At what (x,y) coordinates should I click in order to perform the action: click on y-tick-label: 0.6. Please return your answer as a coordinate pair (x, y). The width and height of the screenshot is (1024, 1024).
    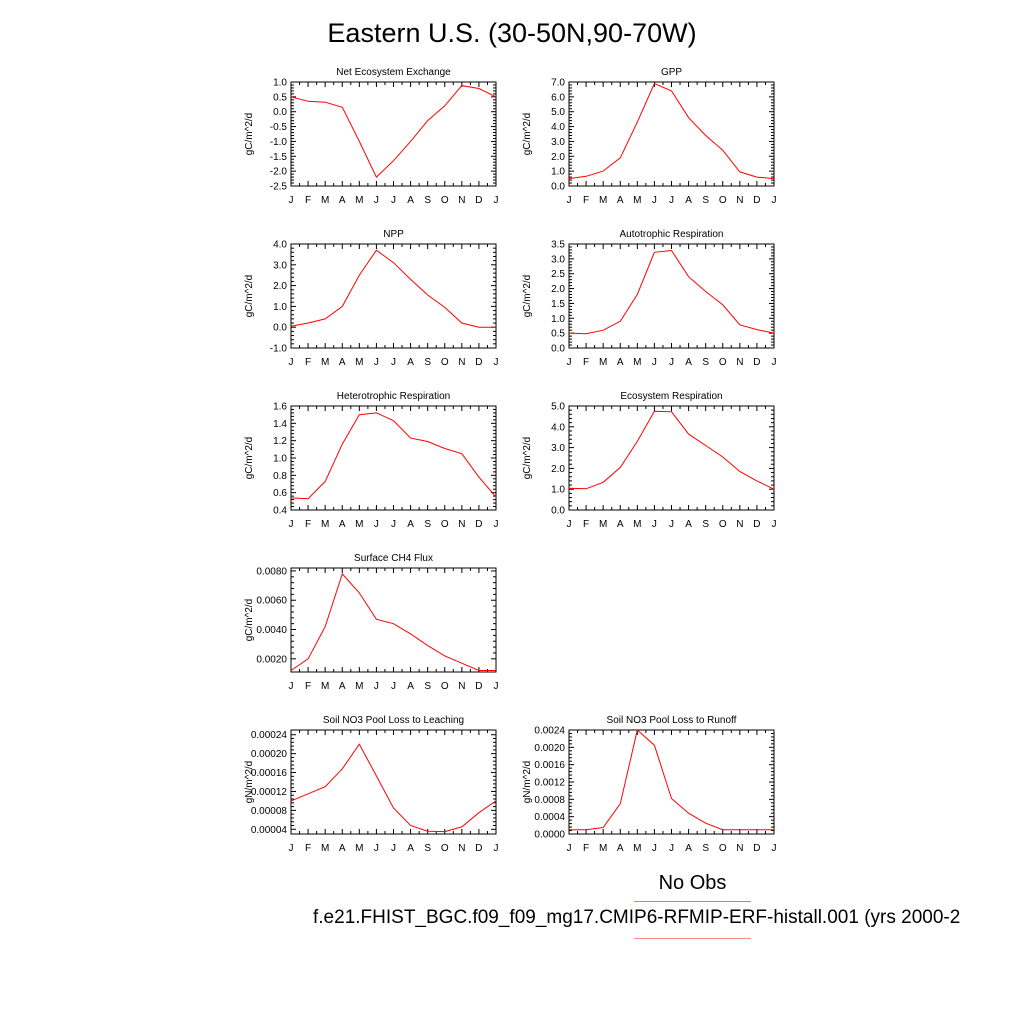
    Looking at the image, I should click on (280, 493).